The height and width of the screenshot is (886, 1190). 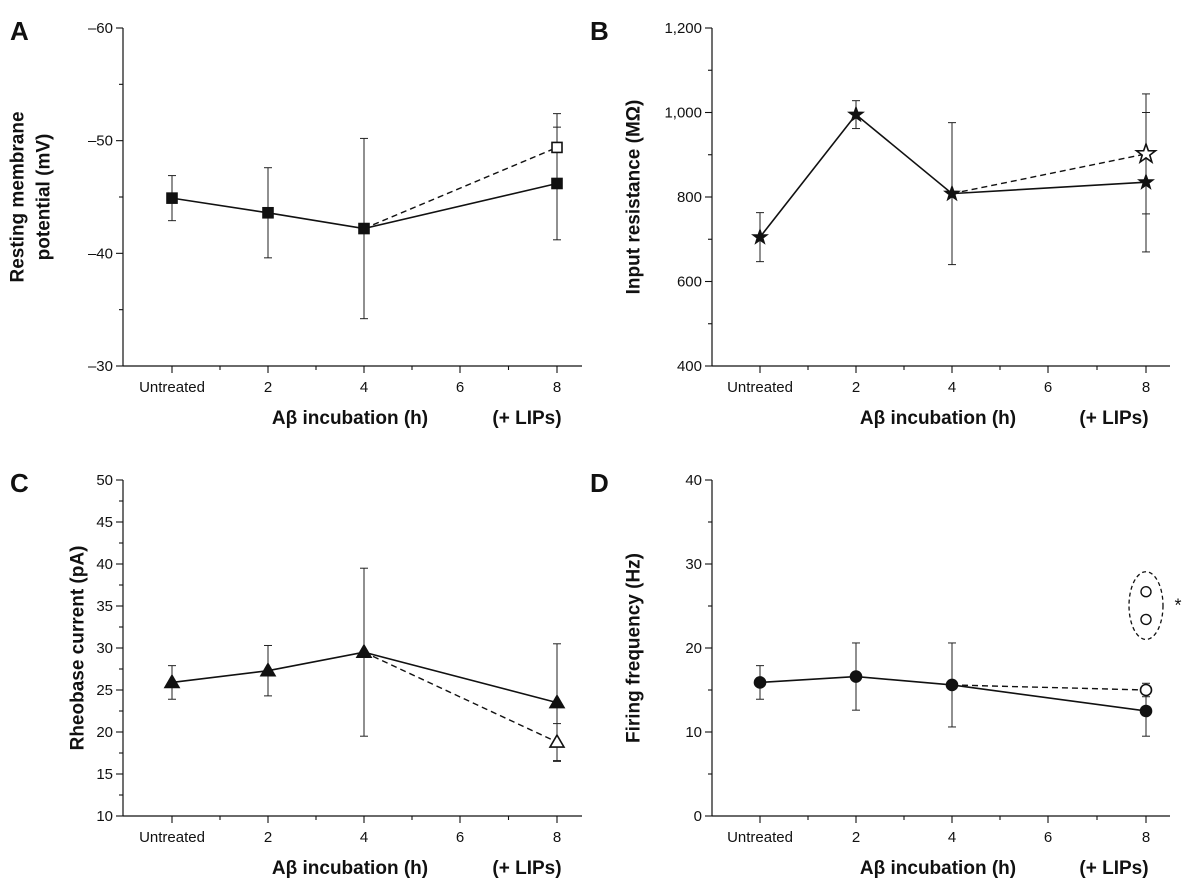 I want to click on y-tick-label: 1,200, so click(x=683, y=28).